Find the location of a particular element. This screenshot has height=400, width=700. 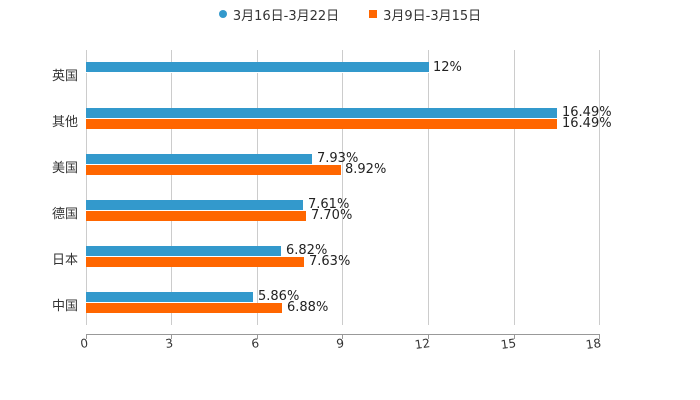

legend-item-series2: 3月9日-3月15日 is located at coordinates (425, 14).